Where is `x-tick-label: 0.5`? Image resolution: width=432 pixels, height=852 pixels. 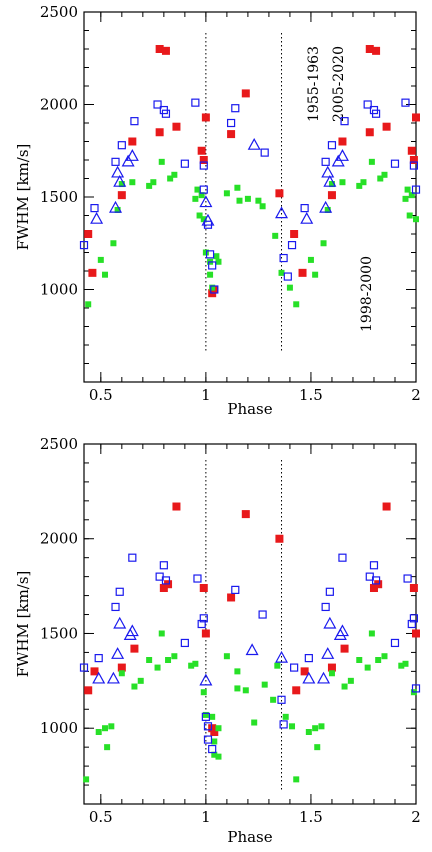
x-tick-label: 0.5 is located at coordinates (101, 817).